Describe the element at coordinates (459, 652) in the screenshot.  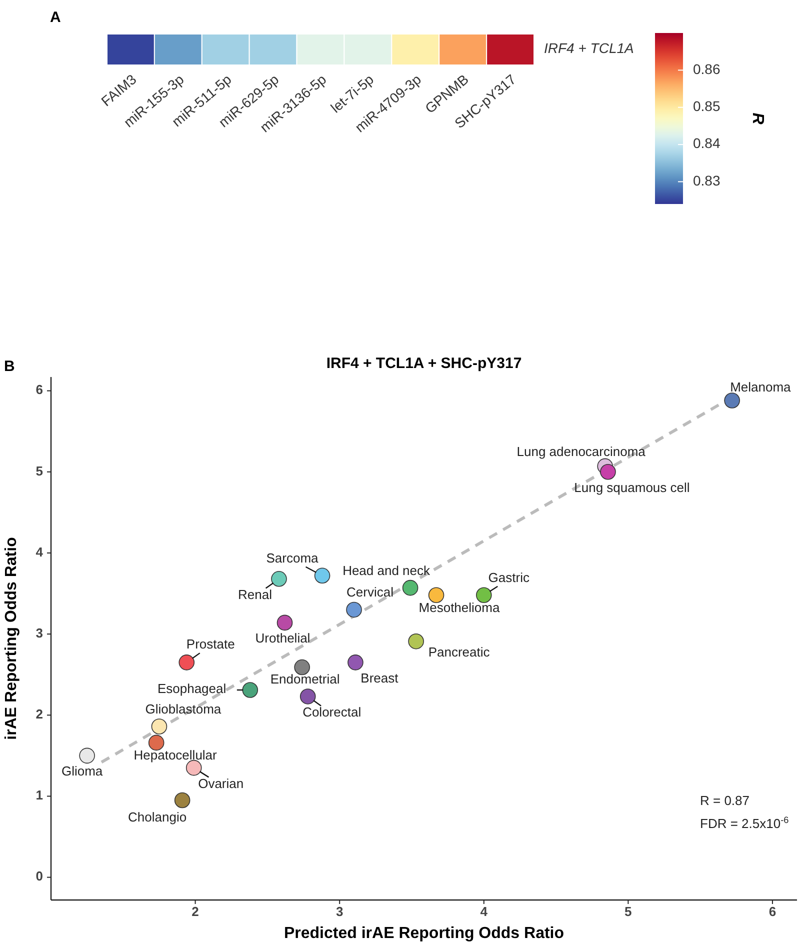
I see `annotation: Pancreatic` at that location.